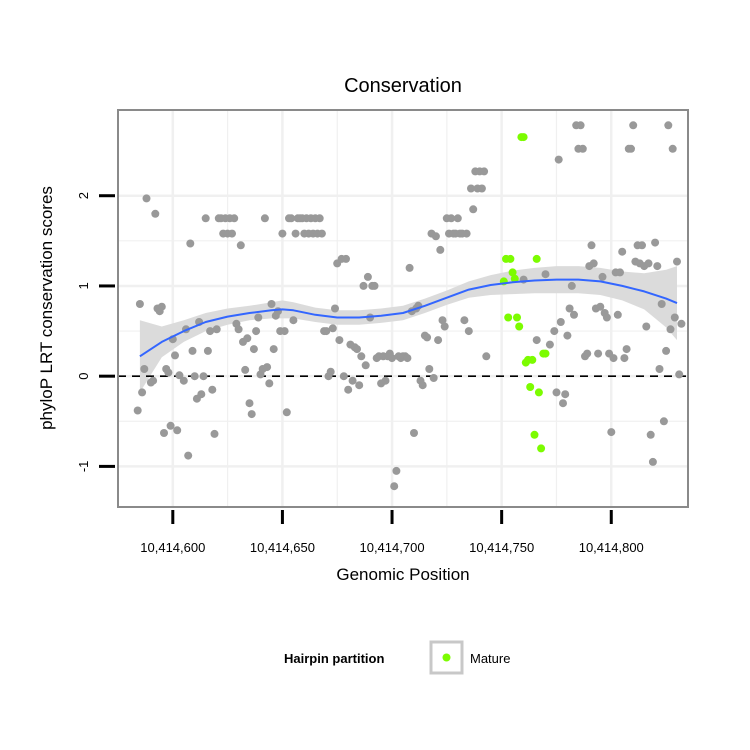 The width and height of the screenshot is (750, 750). I want to click on confidence-band, so click(408, 329).